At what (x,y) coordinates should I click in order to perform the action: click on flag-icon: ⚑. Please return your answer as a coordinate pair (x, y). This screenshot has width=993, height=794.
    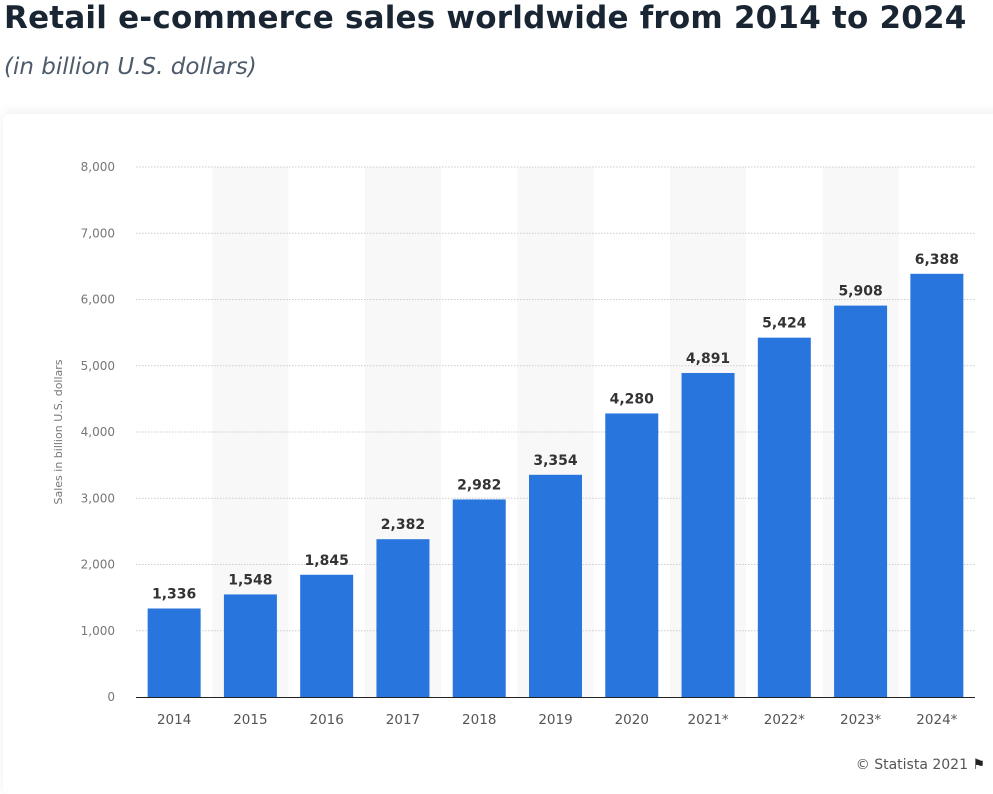
    Looking at the image, I should click on (978, 765).